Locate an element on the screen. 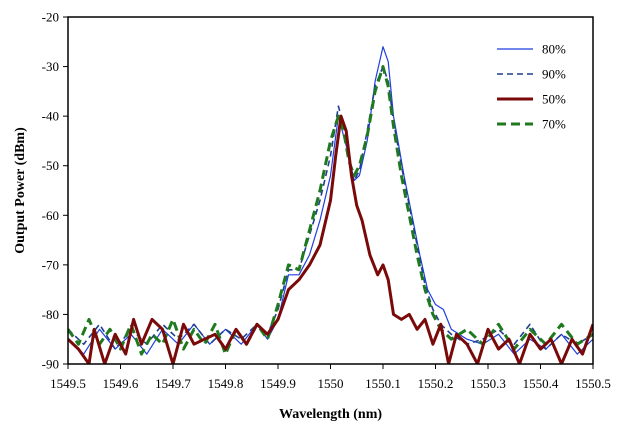  legend-label: 70% is located at coordinates (554, 124).